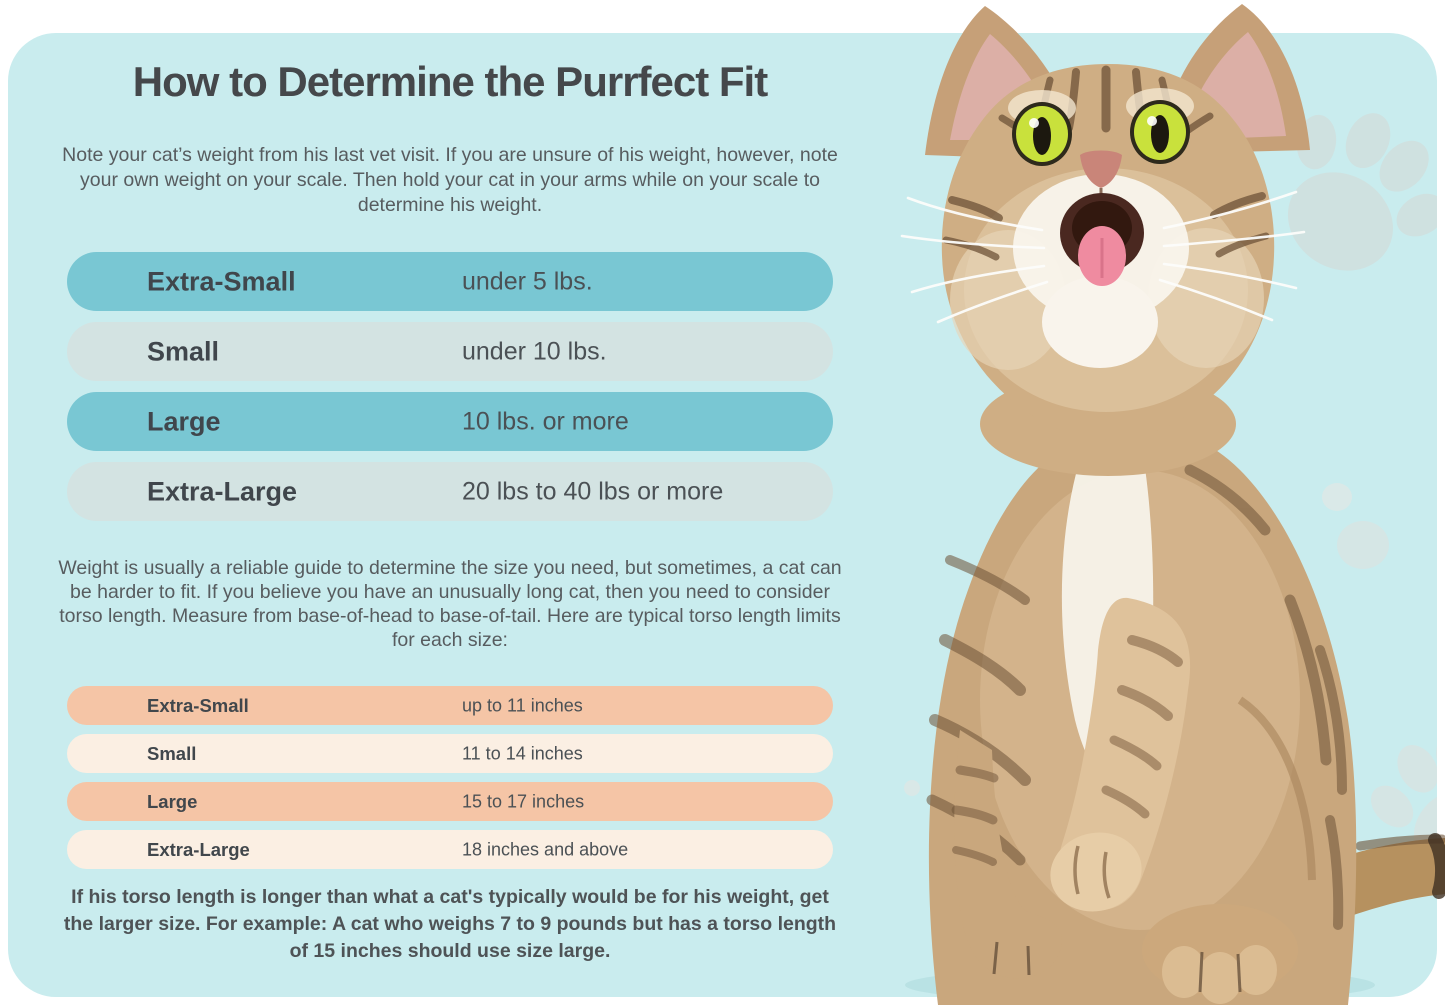 The image size is (1445, 1005). I want to click on size-value: 18 inches and above, so click(545, 849).